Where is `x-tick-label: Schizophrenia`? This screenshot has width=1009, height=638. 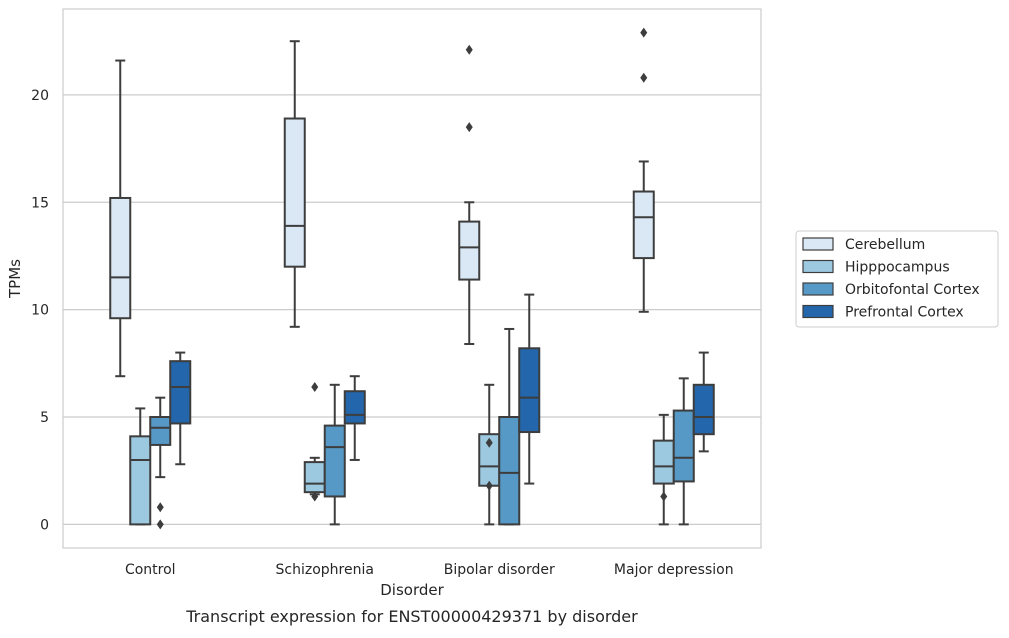
x-tick-label: Schizophrenia is located at coordinates (325, 570).